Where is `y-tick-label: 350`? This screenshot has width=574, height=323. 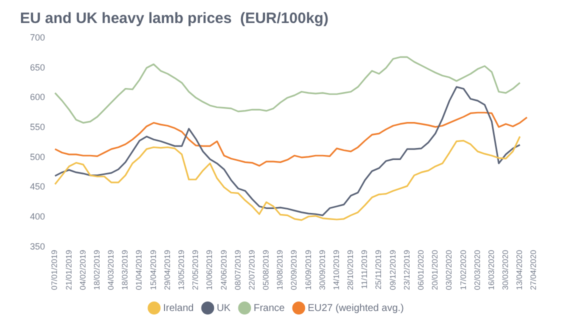 y-tick-label: 350 is located at coordinates (38, 246).